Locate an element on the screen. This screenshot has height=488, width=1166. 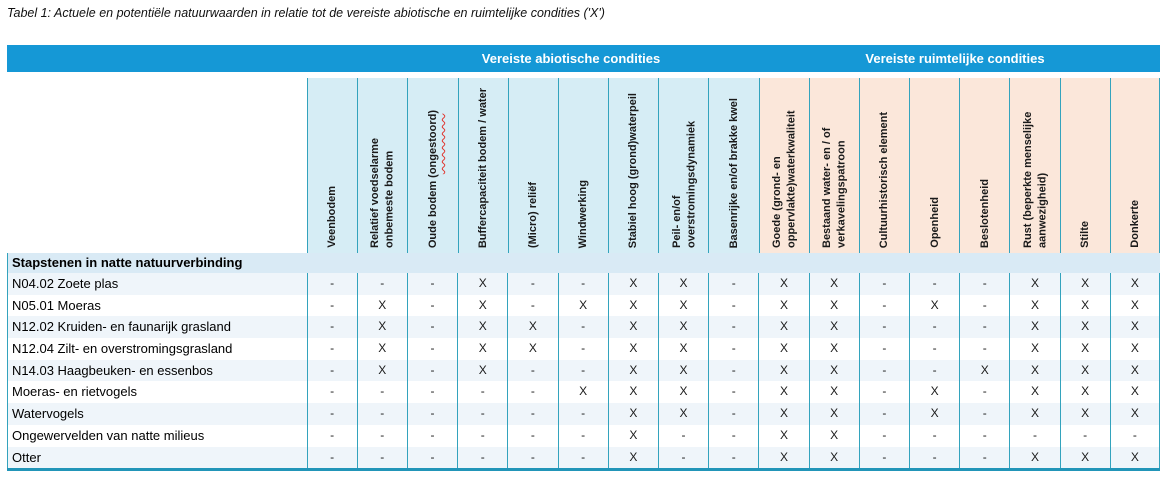
column-header: (Micro) reliëf is located at coordinates (532, 165).